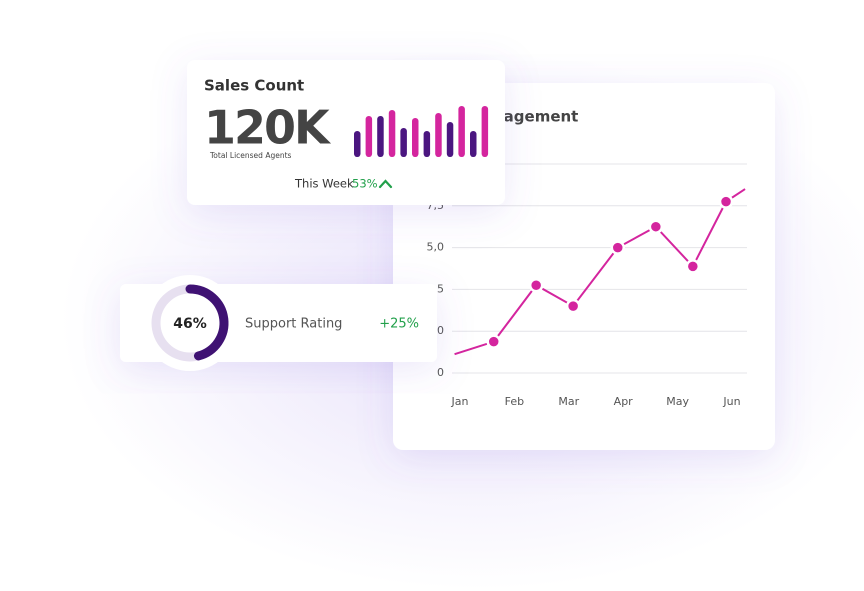 The height and width of the screenshot is (591, 864). I want to click on sales-title: Sales Count, so click(254, 86).